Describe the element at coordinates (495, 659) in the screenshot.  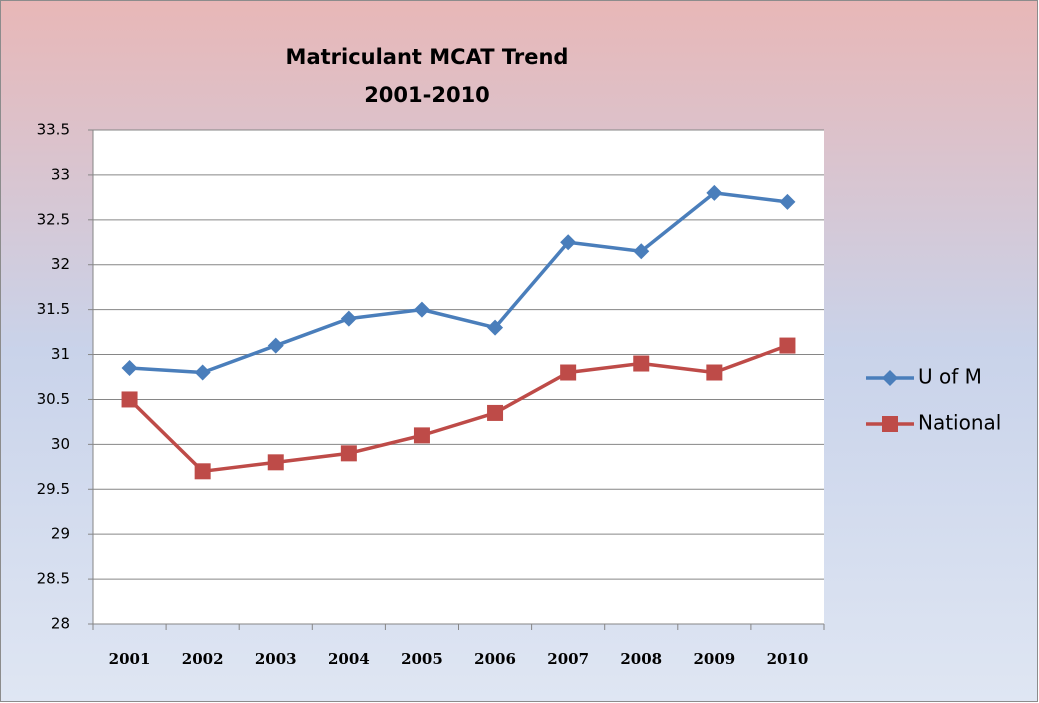
I see `x-tick-label: 2006` at that location.